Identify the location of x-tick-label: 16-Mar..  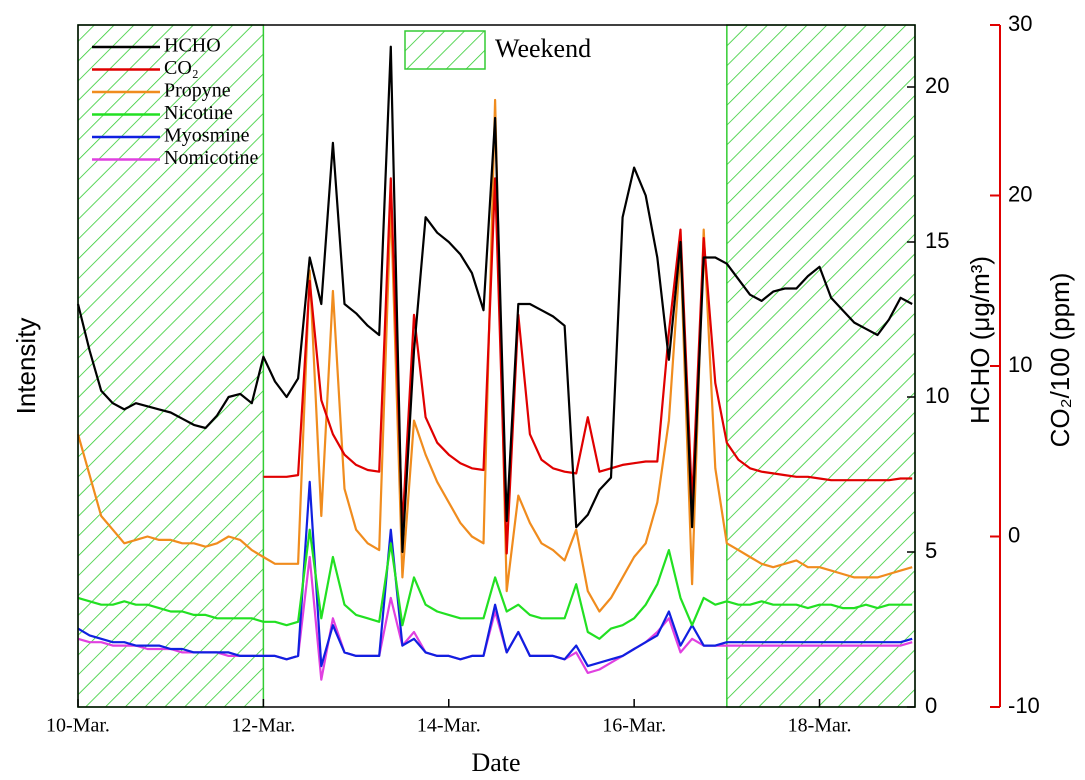
(634, 726).